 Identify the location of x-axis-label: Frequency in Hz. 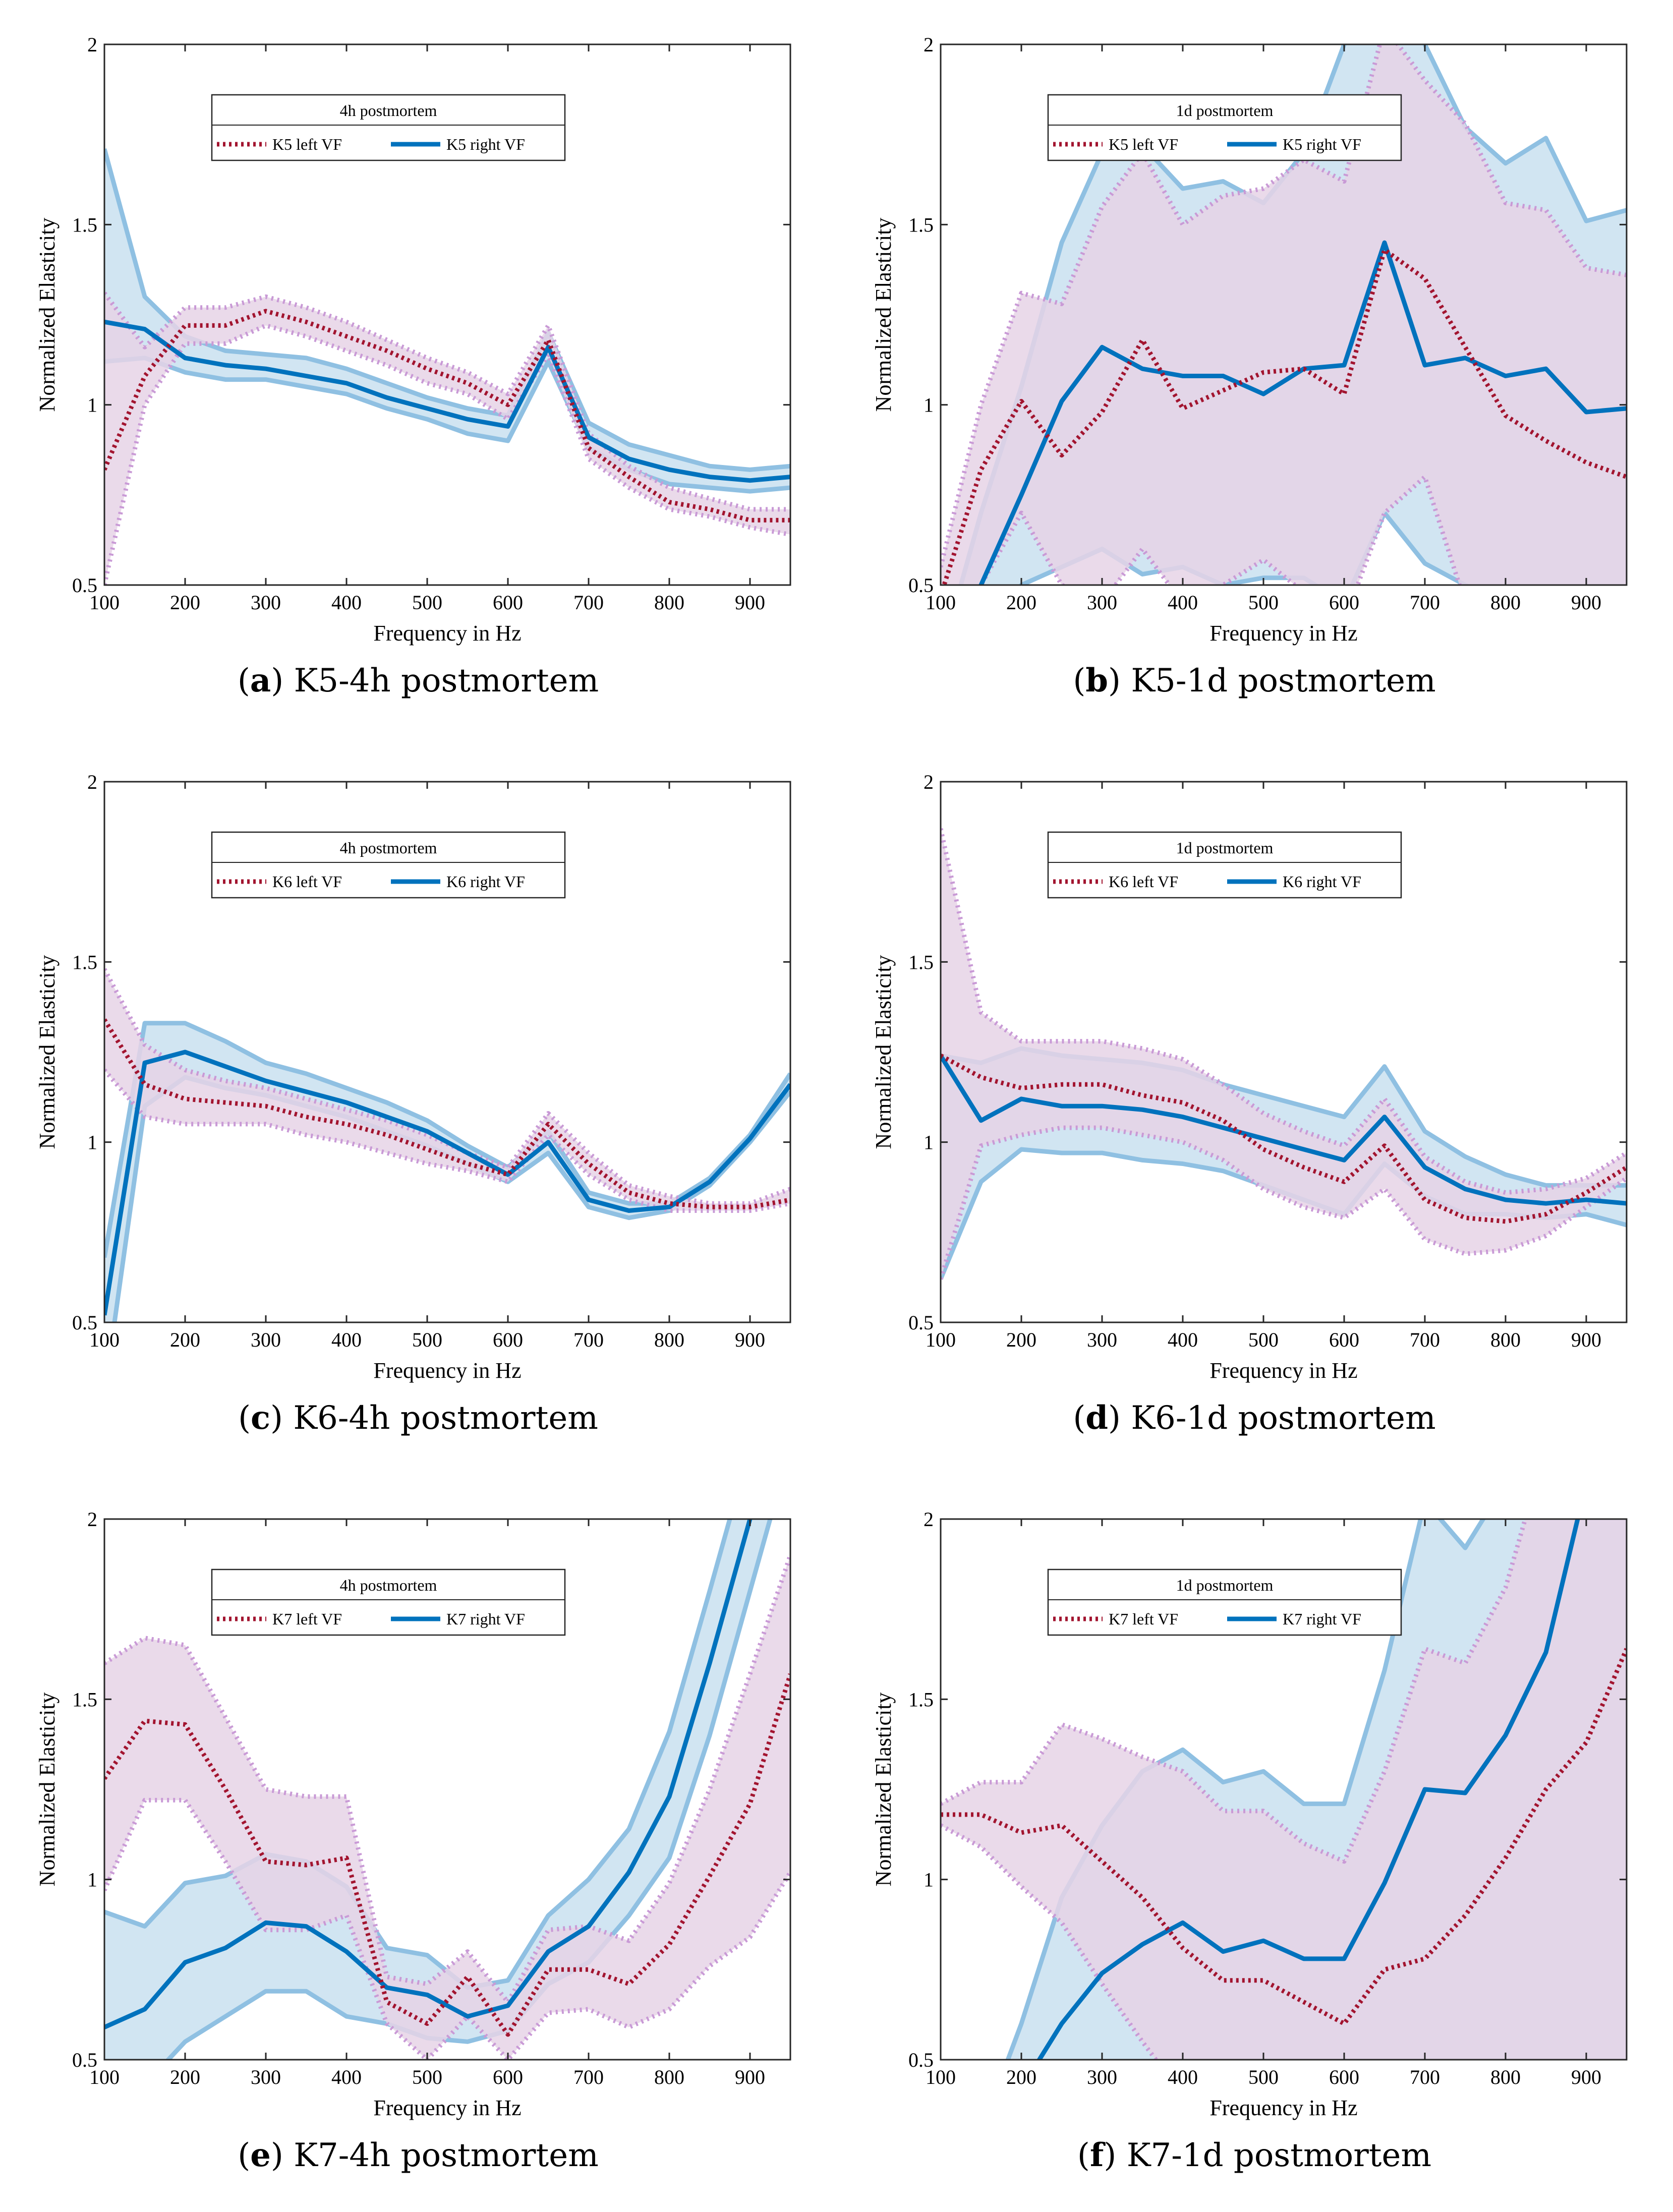
(447, 1370).